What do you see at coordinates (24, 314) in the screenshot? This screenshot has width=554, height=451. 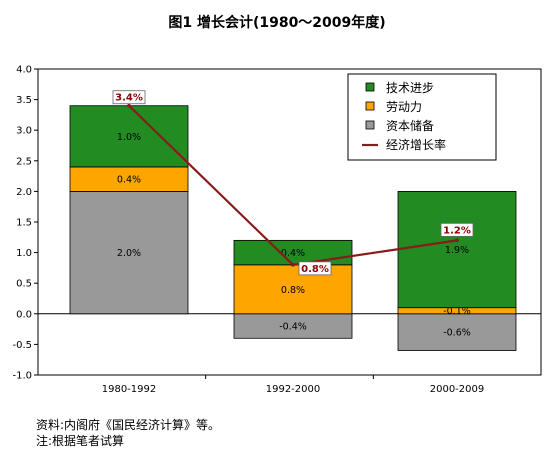 I see `y-tick-label: 0.0` at bounding box center [24, 314].